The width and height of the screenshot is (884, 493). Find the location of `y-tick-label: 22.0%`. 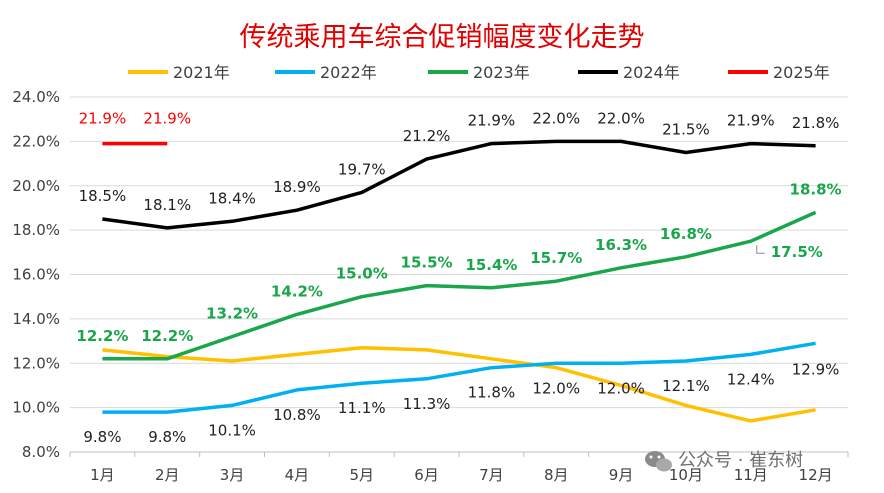

y-tick-label: 22.0% is located at coordinates (36, 141).